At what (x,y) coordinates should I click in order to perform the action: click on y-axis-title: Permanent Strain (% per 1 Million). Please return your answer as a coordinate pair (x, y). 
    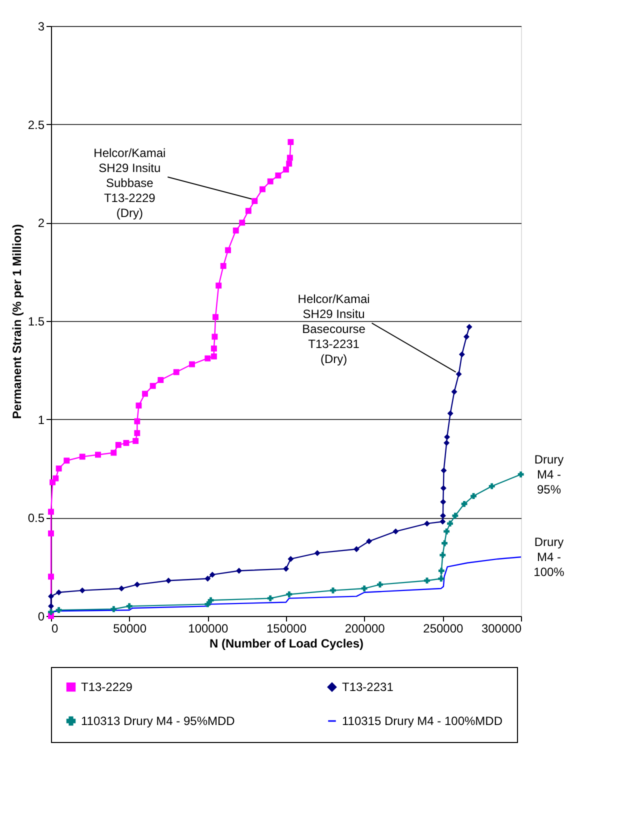
    Looking at the image, I should click on (17, 321).